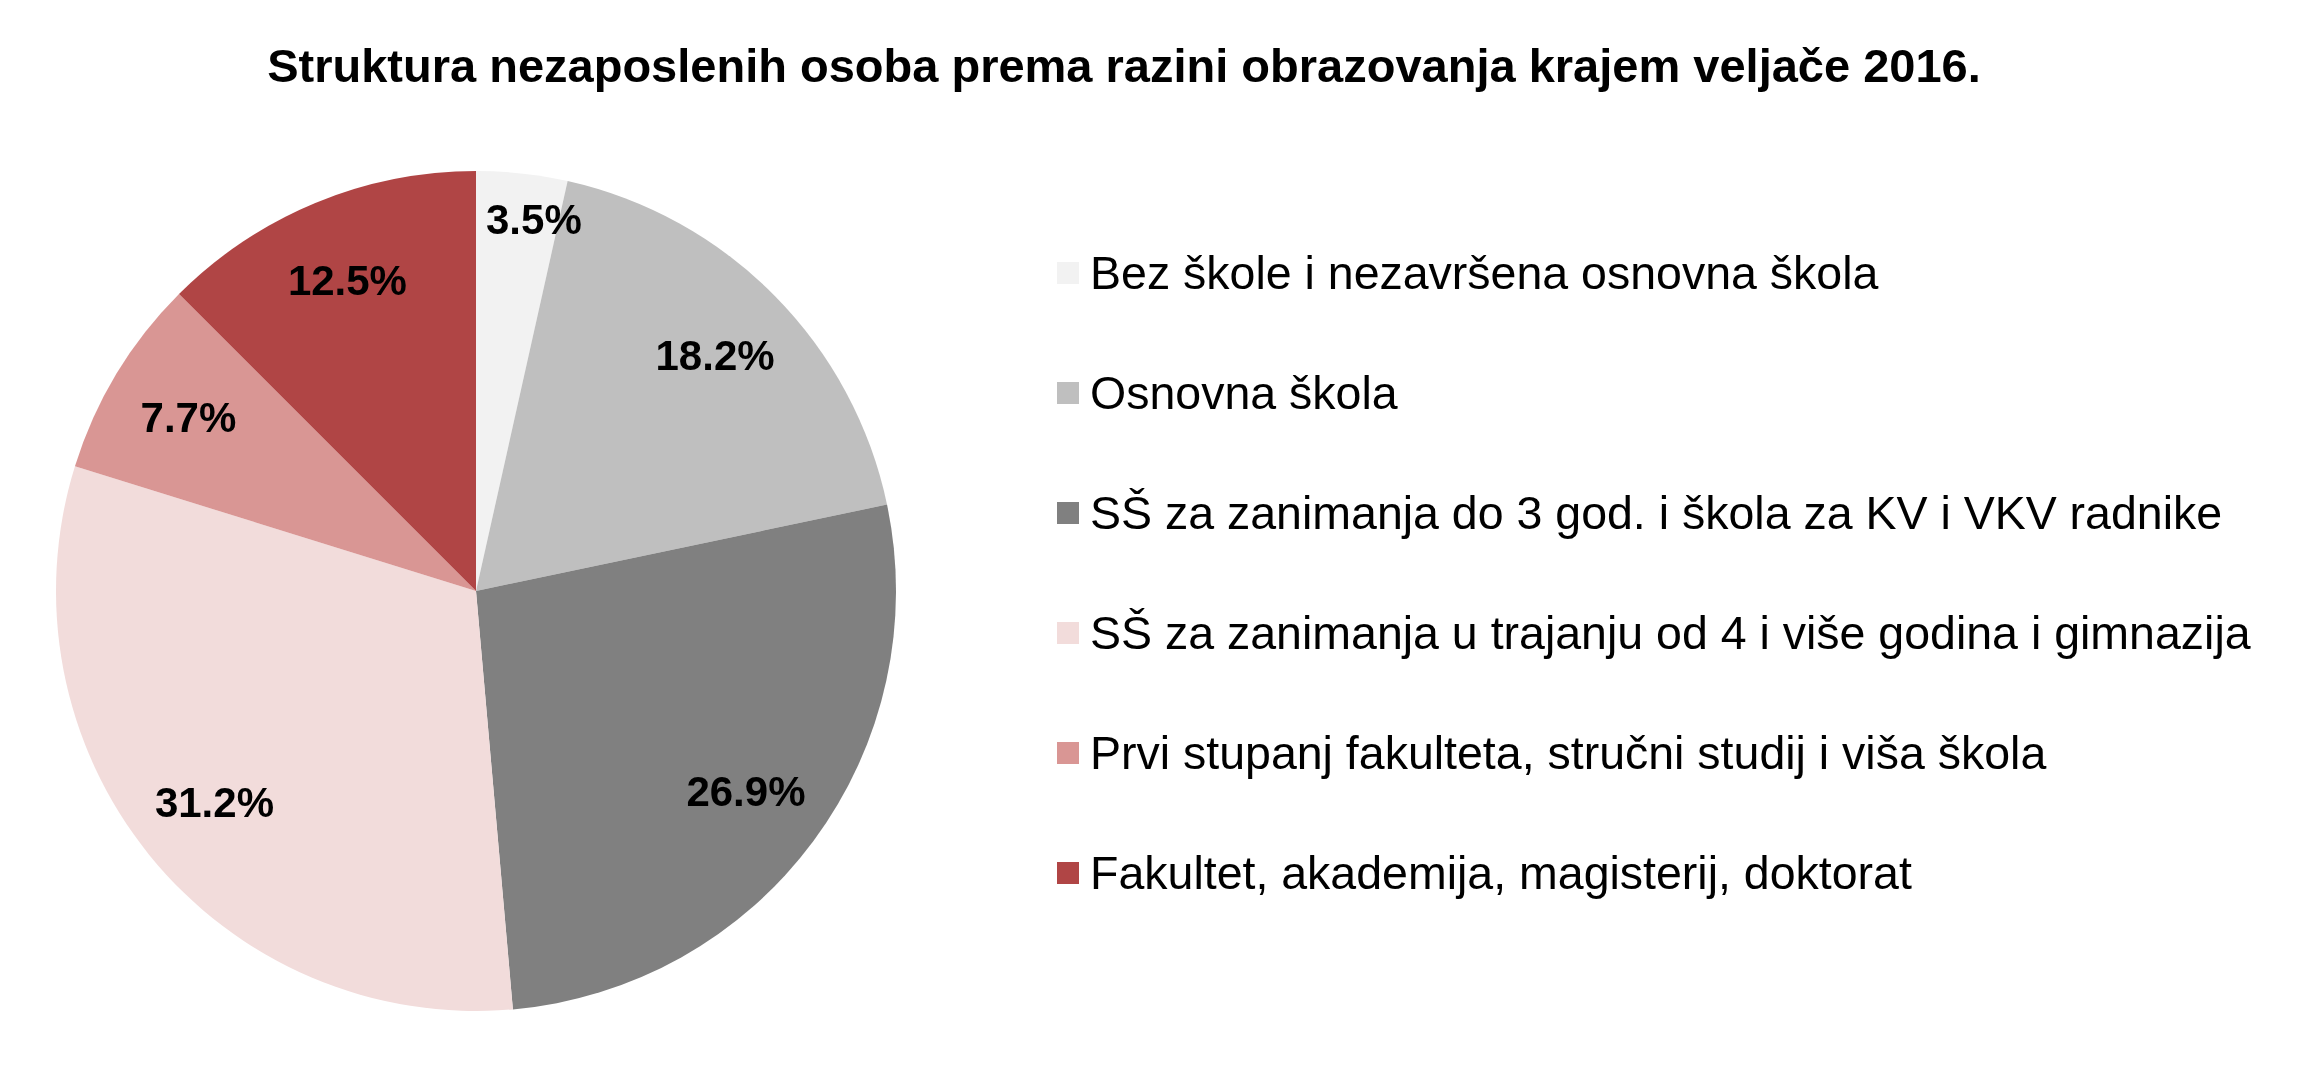 The height and width of the screenshot is (1080, 2307). I want to click on data-label: 26.9%, so click(746, 791).